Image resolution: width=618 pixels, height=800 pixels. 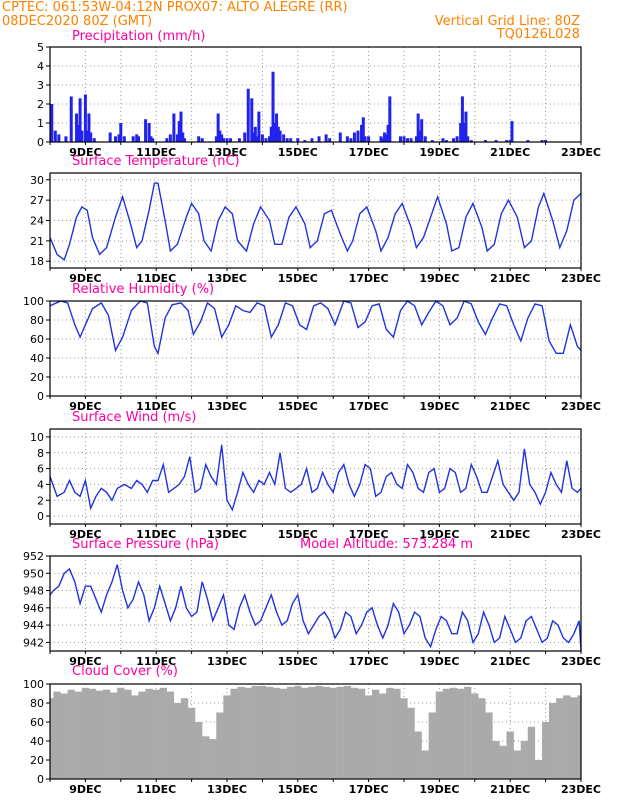 What do you see at coordinates (40, 453) in the screenshot?
I see `y-tick-label: 8` at bounding box center [40, 453].